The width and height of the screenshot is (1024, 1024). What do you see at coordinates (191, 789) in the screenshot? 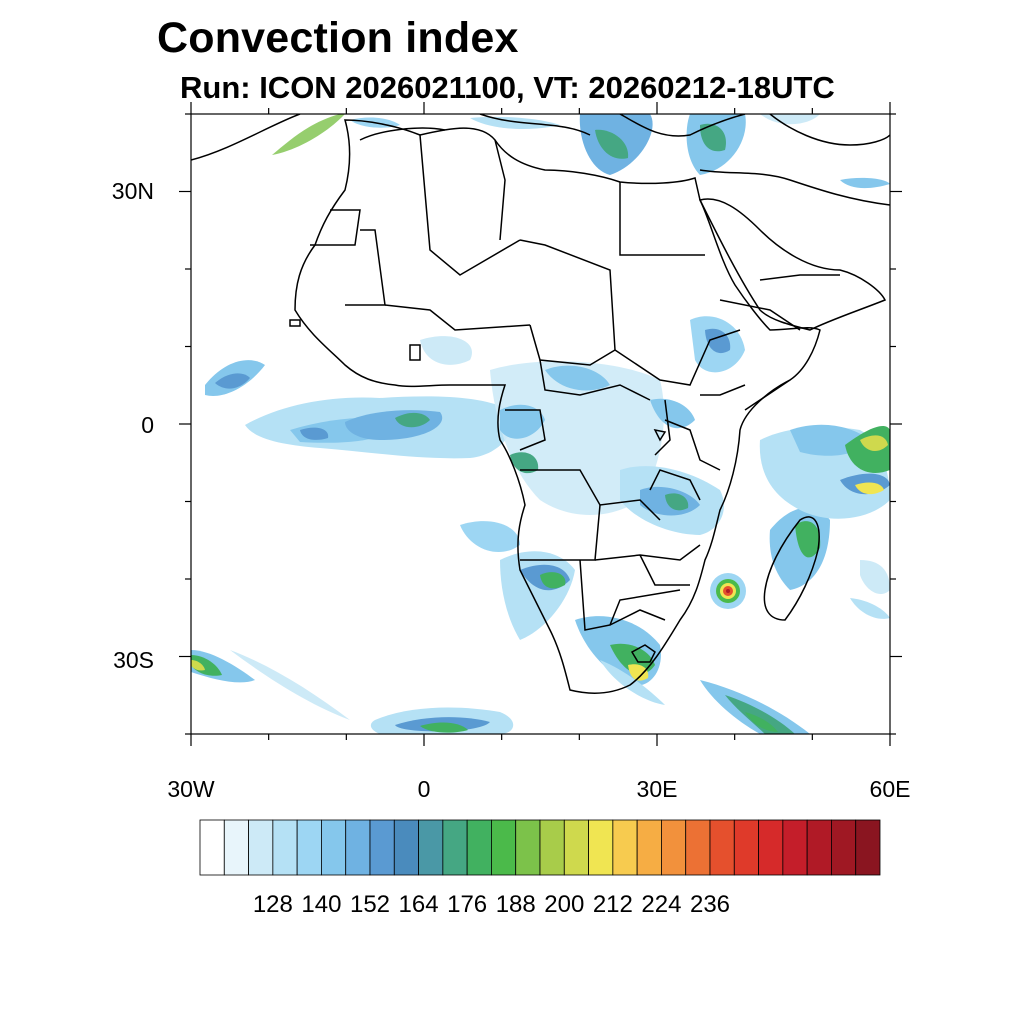
I see `lon-label-30w: 30W` at bounding box center [191, 789].